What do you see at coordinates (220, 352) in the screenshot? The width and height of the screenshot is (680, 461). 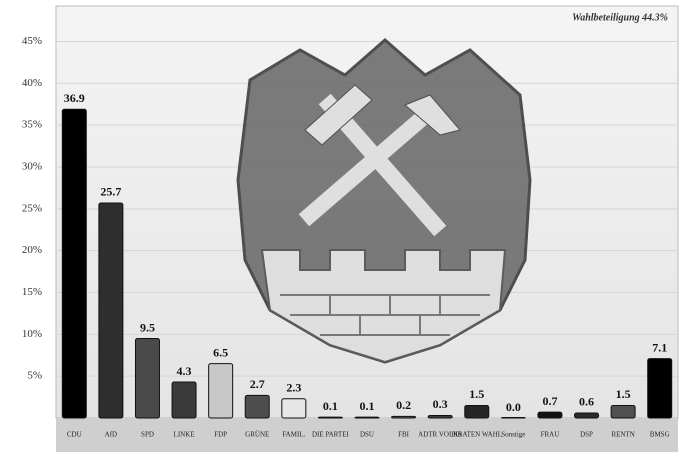 I see `value-label: 6.5` at bounding box center [220, 352].